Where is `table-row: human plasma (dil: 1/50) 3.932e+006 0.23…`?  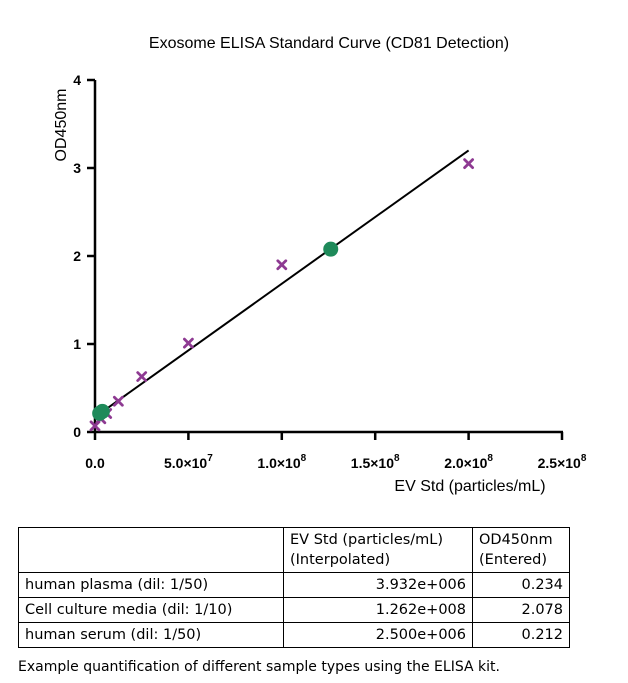
table-row: human plasma (dil: 1/50) 3.932e+006 0.23… is located at coordinates (294, 585).